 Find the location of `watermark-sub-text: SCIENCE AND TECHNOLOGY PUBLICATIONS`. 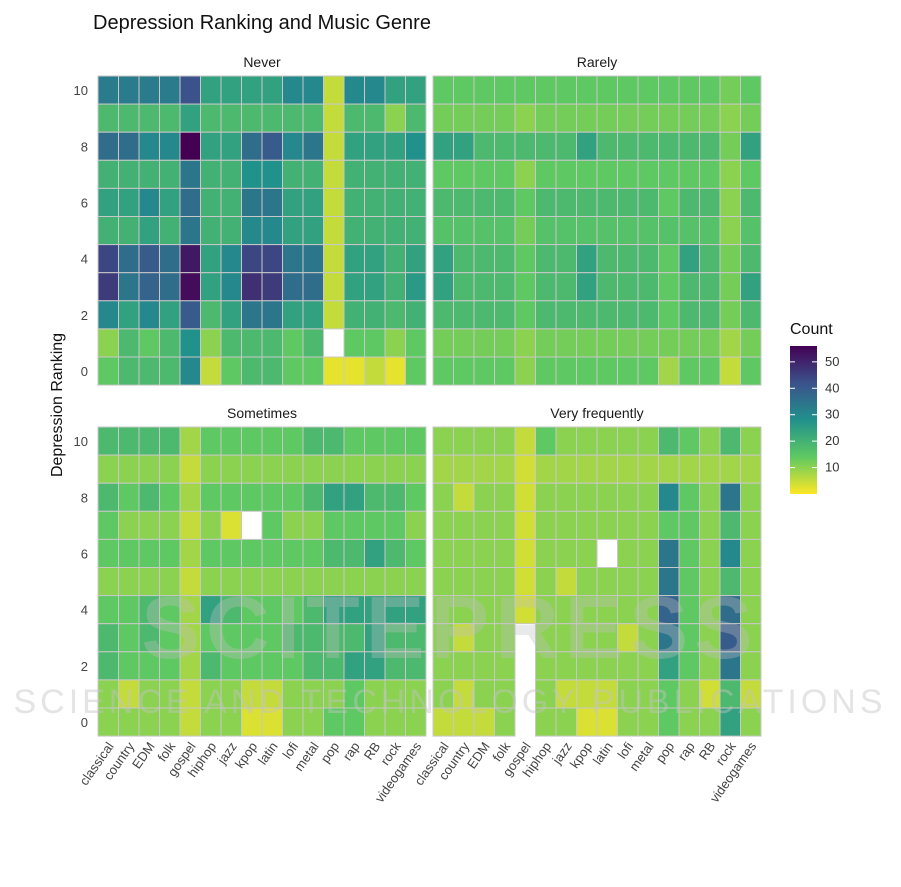

watermark-sub-text: SCIENCE AND TECHNOLOGY PUBLICATIONS is located at coordinates (449, 702).